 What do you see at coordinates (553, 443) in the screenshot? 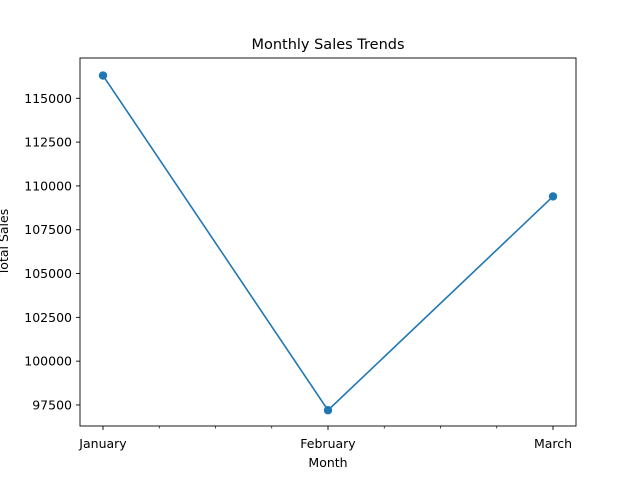
I see `x-tick-label: March` at bounding box center [553, 443].